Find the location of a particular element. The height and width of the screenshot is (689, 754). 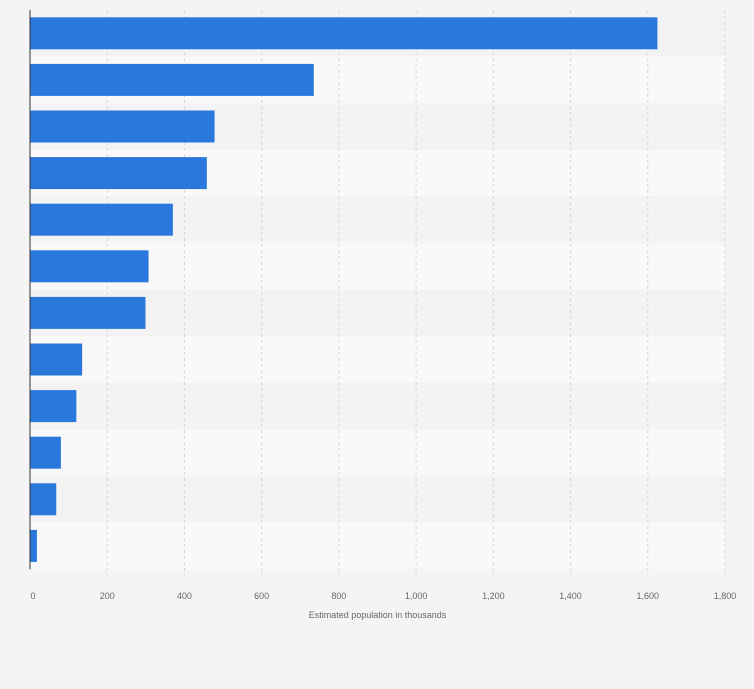

x-tick-label: 1,200 is located at coordinates (493, 596).